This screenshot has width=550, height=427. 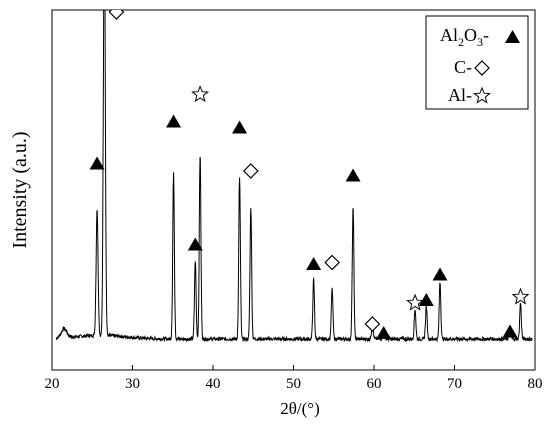 What do you see at coordinates (20, 189) in the screenshot?
I see `y-axis-label: Intensity (a.u.)` at bounding box center [20, 189].